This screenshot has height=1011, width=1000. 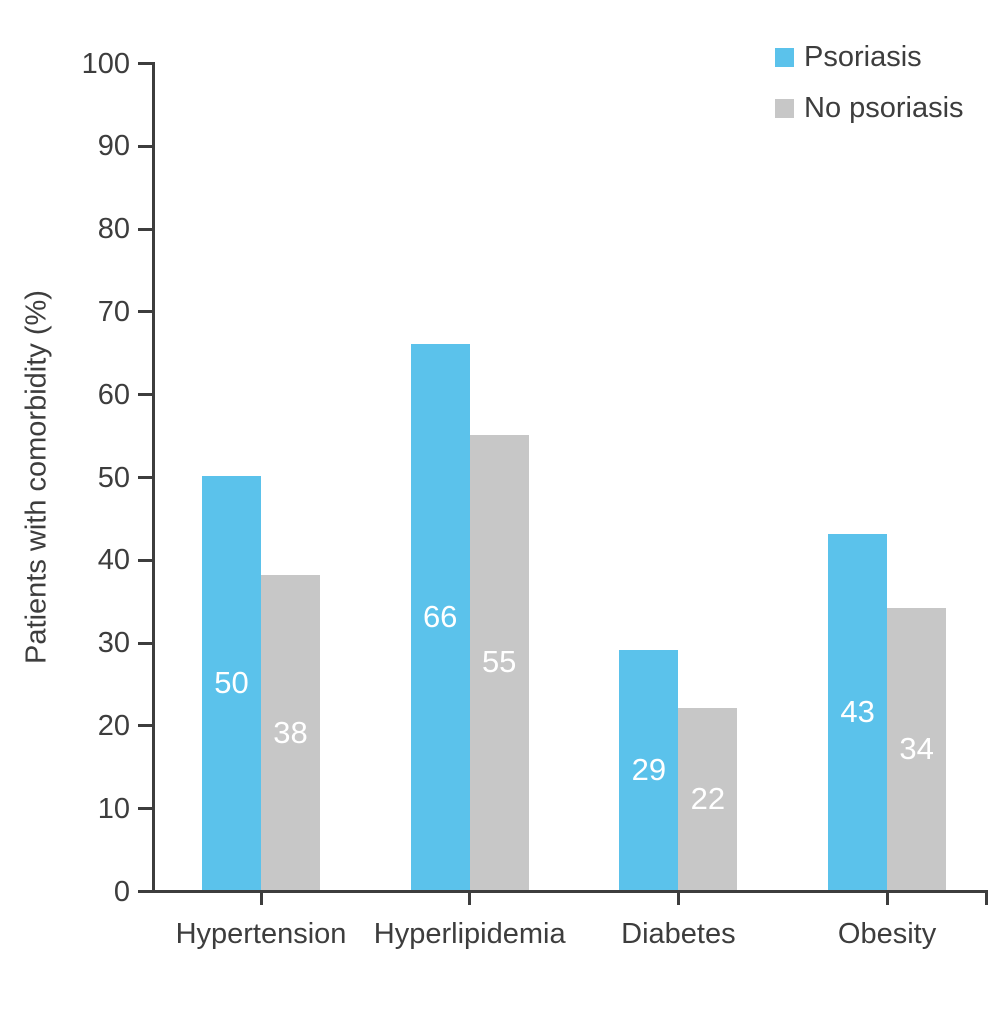 What do you see at coordinates (113, 477) in the screenshot?
I see `y-tick-label: 50` at bounding box center [113, 477].